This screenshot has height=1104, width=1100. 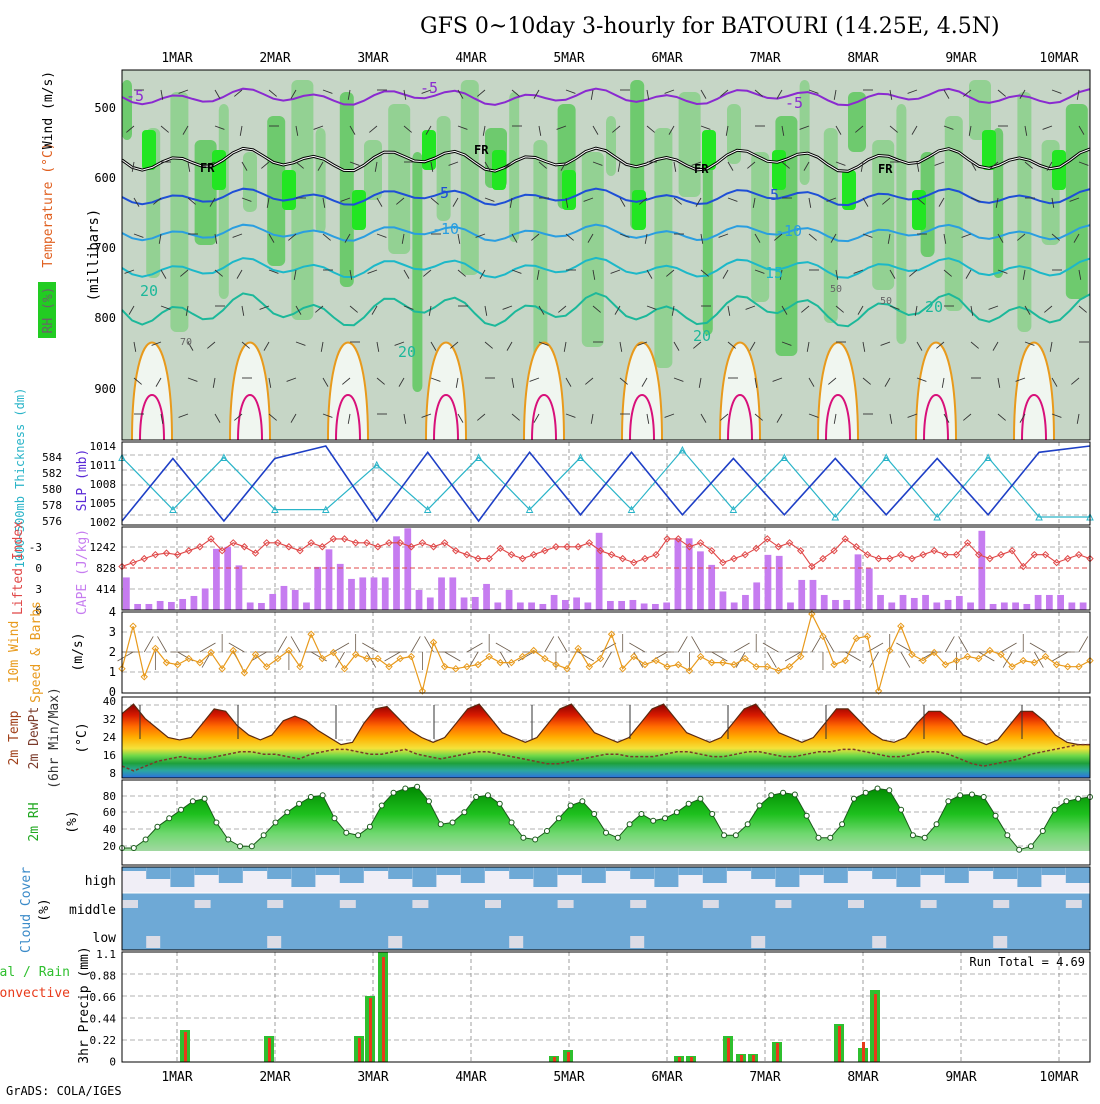 I want to click on rh-contour-label: 50, so click(x=836, y=289).